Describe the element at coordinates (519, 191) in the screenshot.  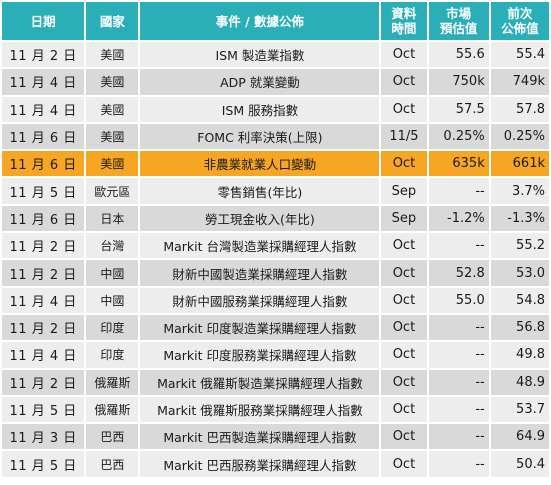
I see `cell-previous: 3.7%` at that location.